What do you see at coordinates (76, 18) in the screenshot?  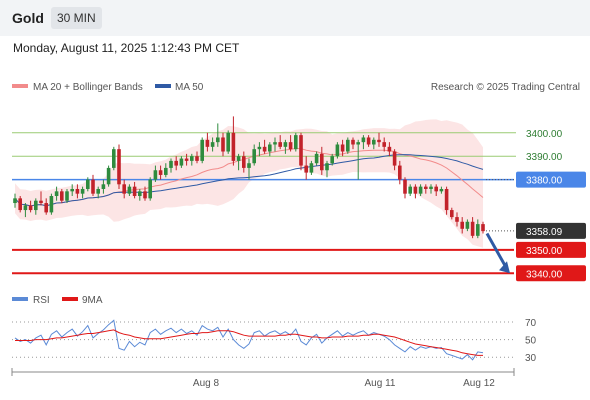 I see `timeframe-badge: 30 MIN` at bounding box center [76, 18].